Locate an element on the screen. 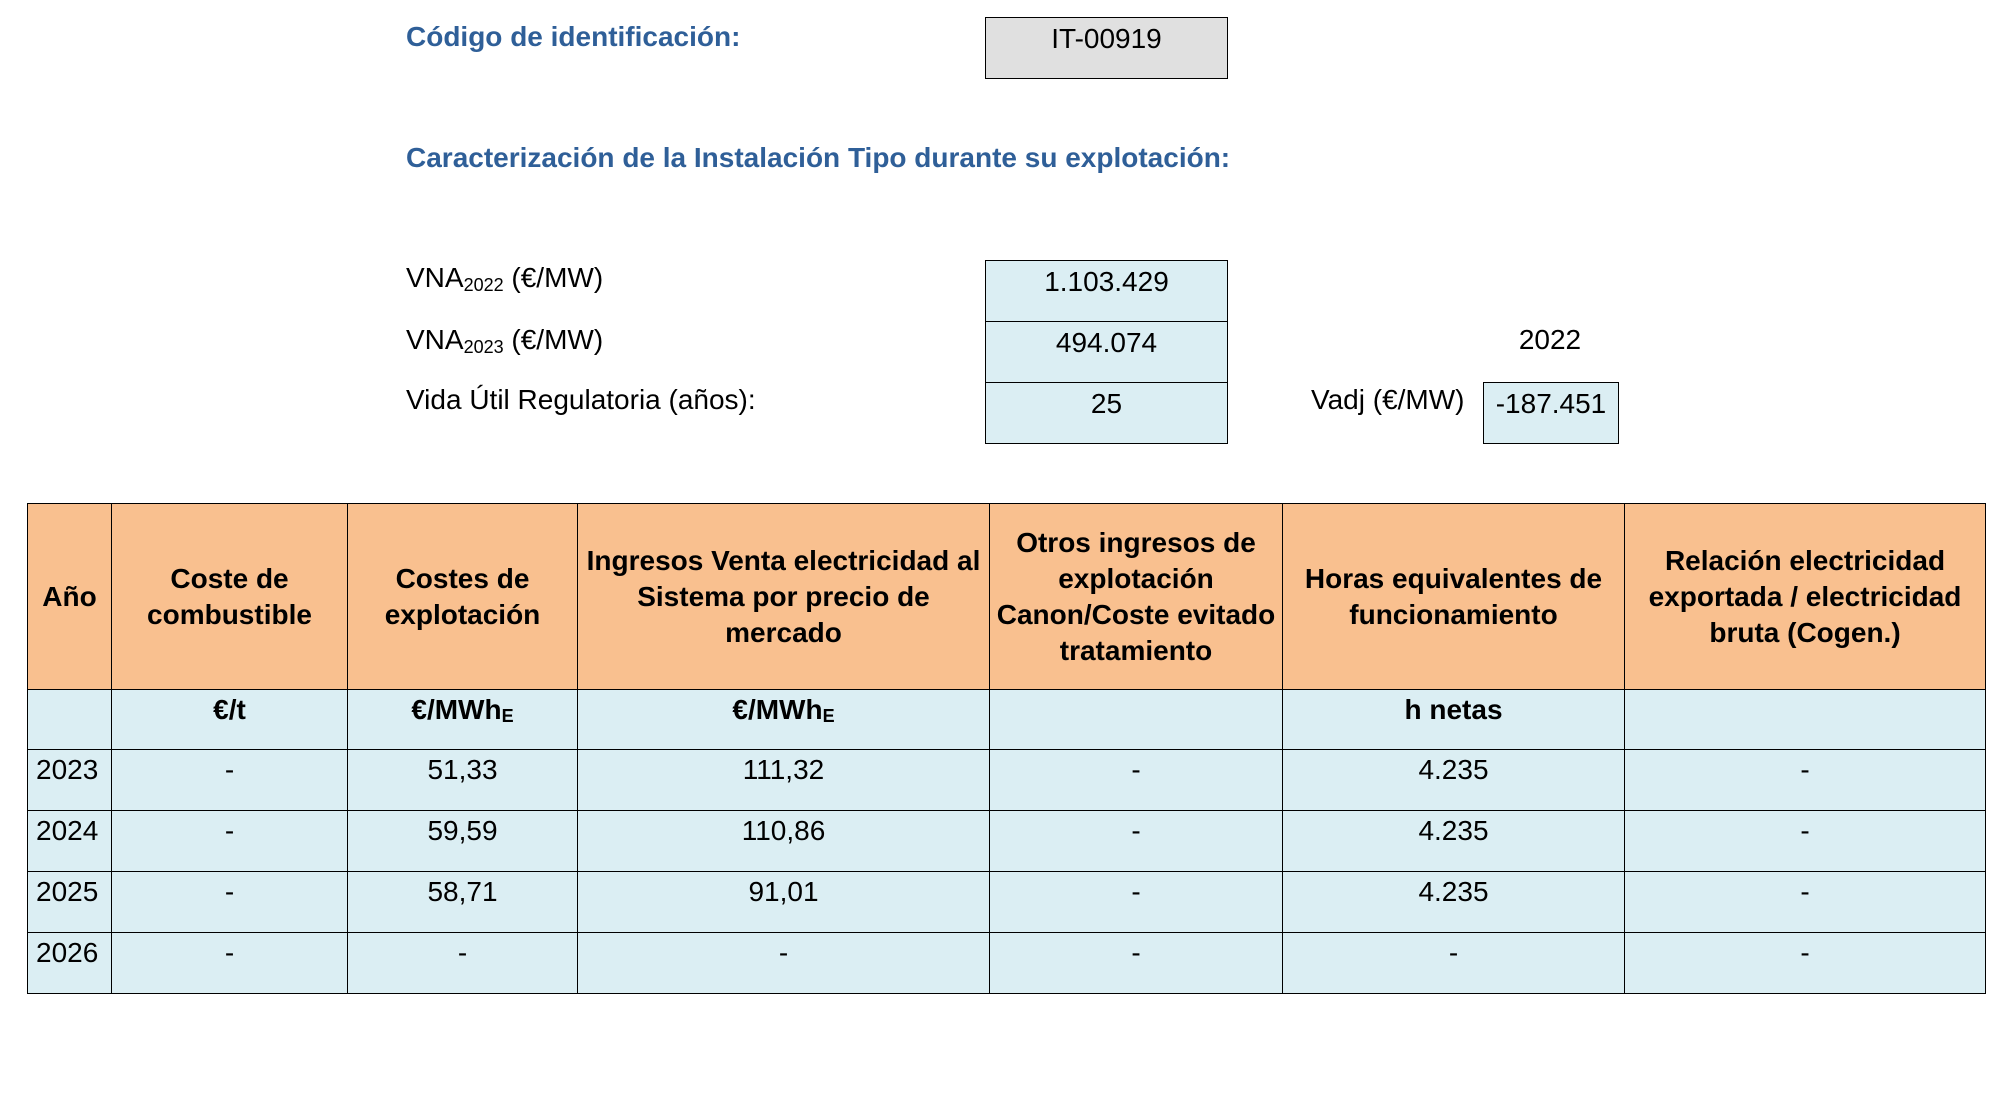 Image resolution: width=2000 pixels, height=1115 pixels. cell-ingresos-venta: 91,01 is located at coordinates (783, 902).